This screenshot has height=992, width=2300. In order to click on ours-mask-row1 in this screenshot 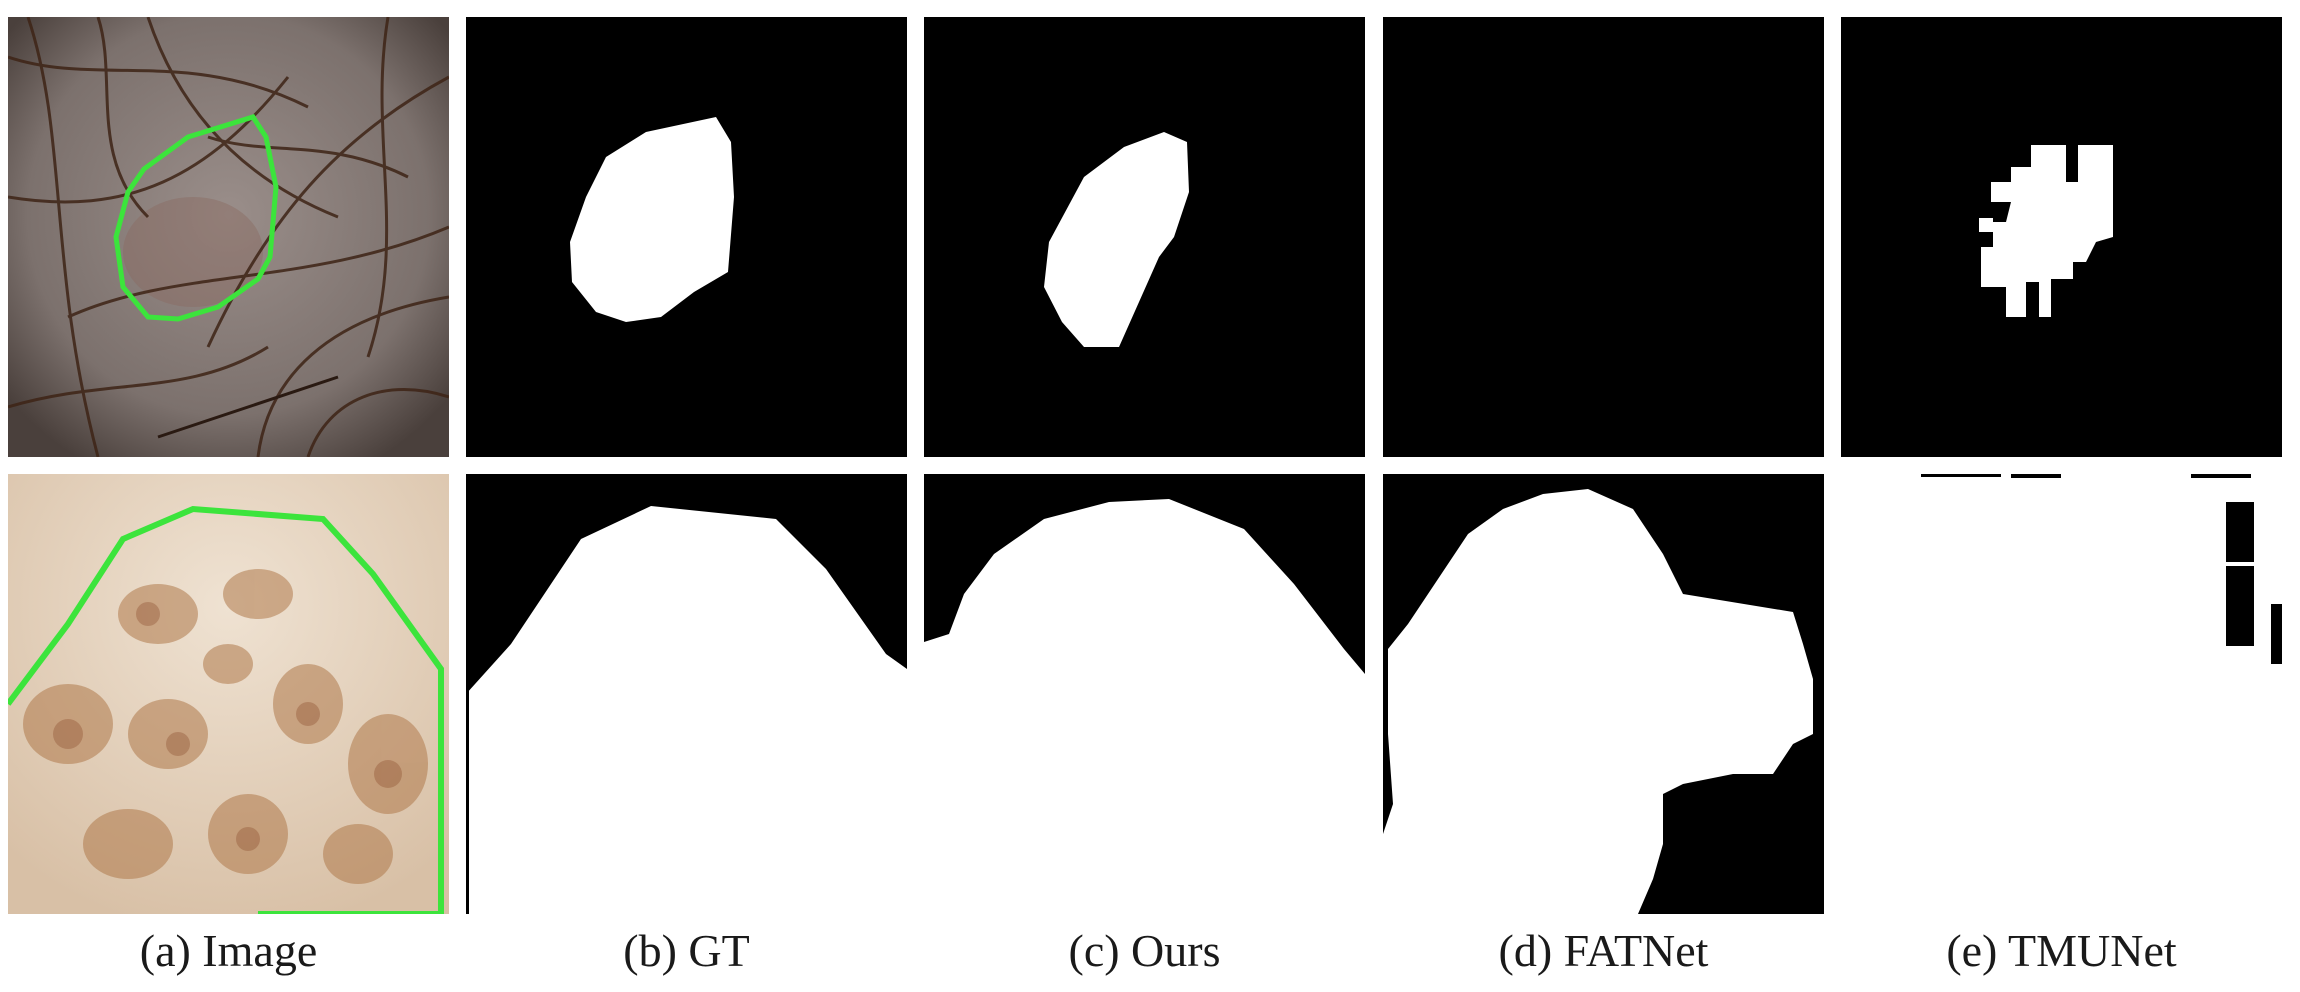, I will do `click(1144, 237)`.